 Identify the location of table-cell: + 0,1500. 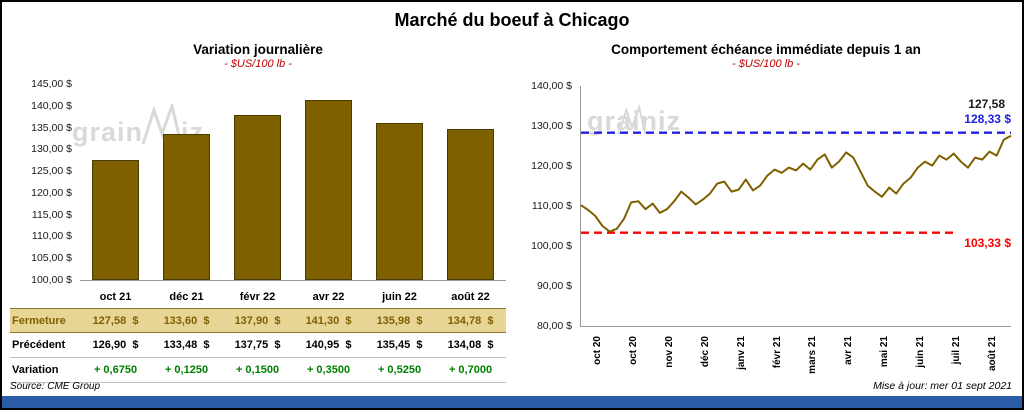
(257, 370).